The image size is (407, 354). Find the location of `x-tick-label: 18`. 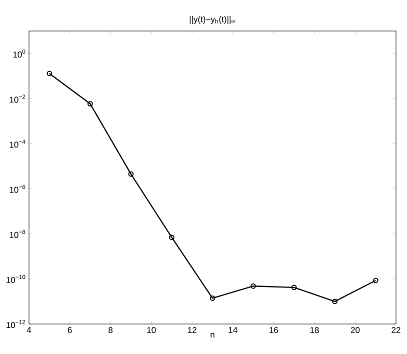

x-tick-label: 18 is located at coordinates (314, 330).